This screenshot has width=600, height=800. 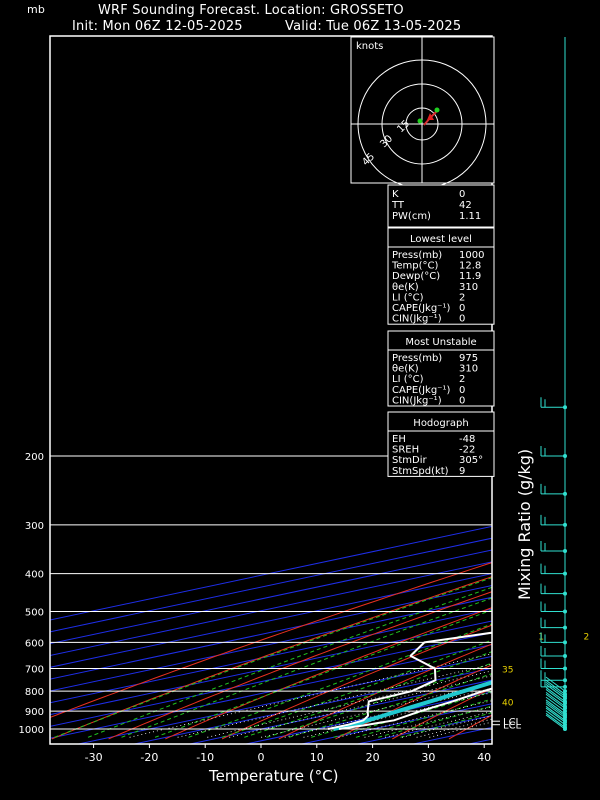 I want to click on storm-motion-marker, so click(x=430, y=116).